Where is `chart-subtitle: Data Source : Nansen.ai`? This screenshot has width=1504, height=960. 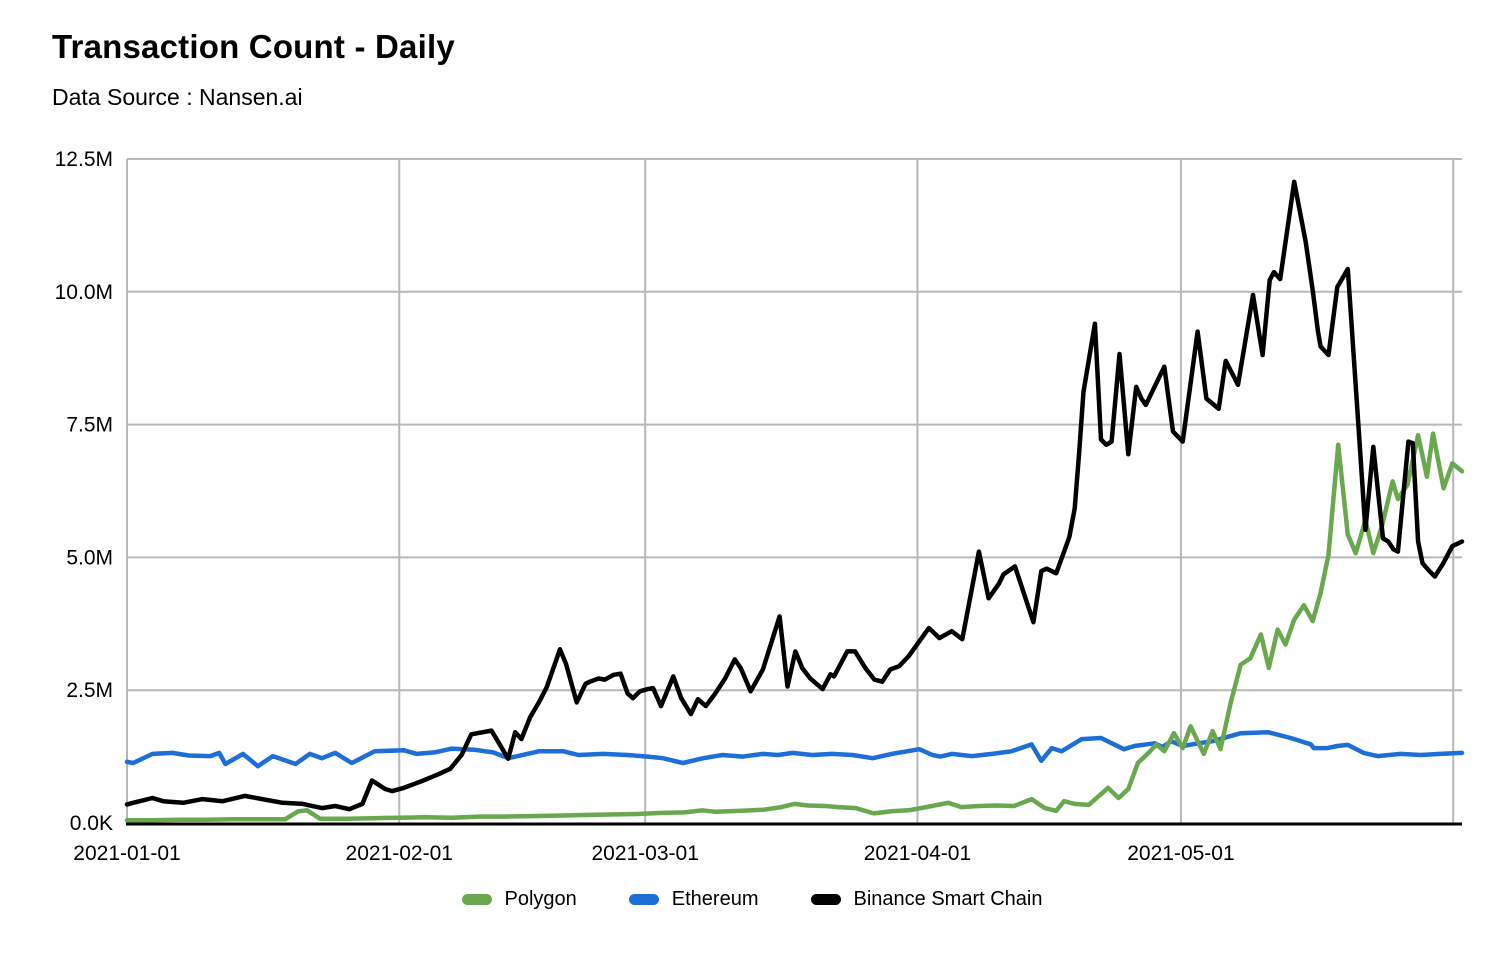 chart-subtitle: Data Source : Nansen.ai is located at coordinates (177, 97).